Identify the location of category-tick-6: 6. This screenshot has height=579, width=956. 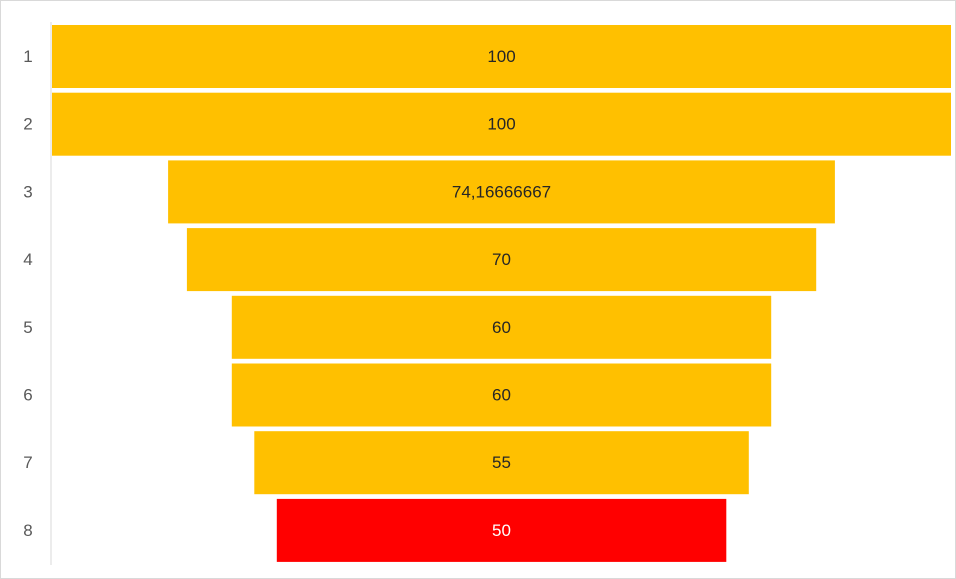
(27, 395).